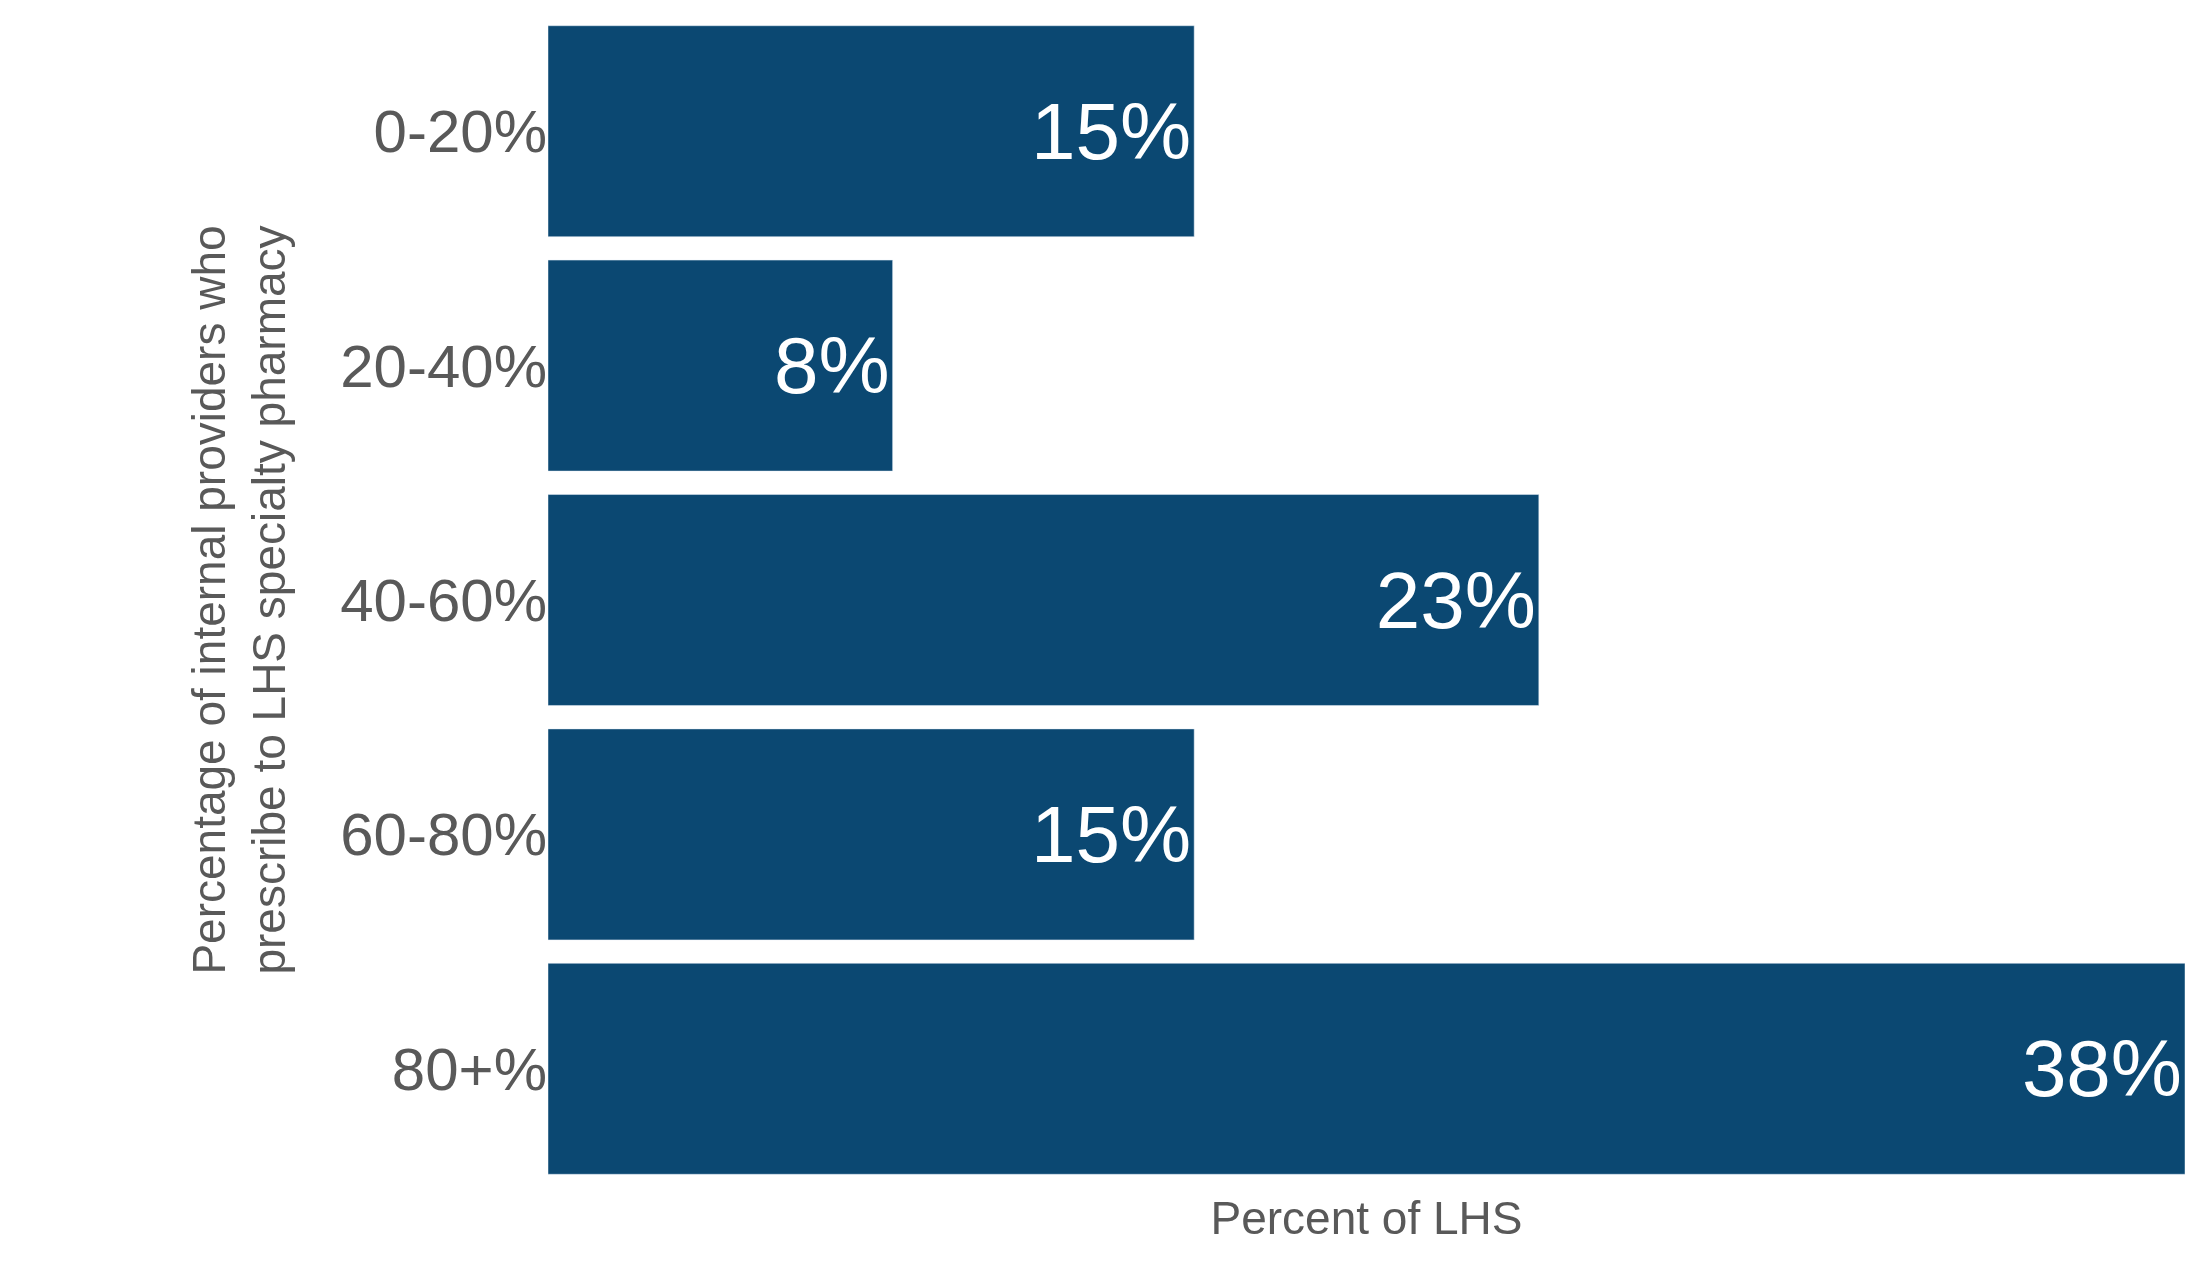  I want to click on data-label: 23%, so click(1455, 600).